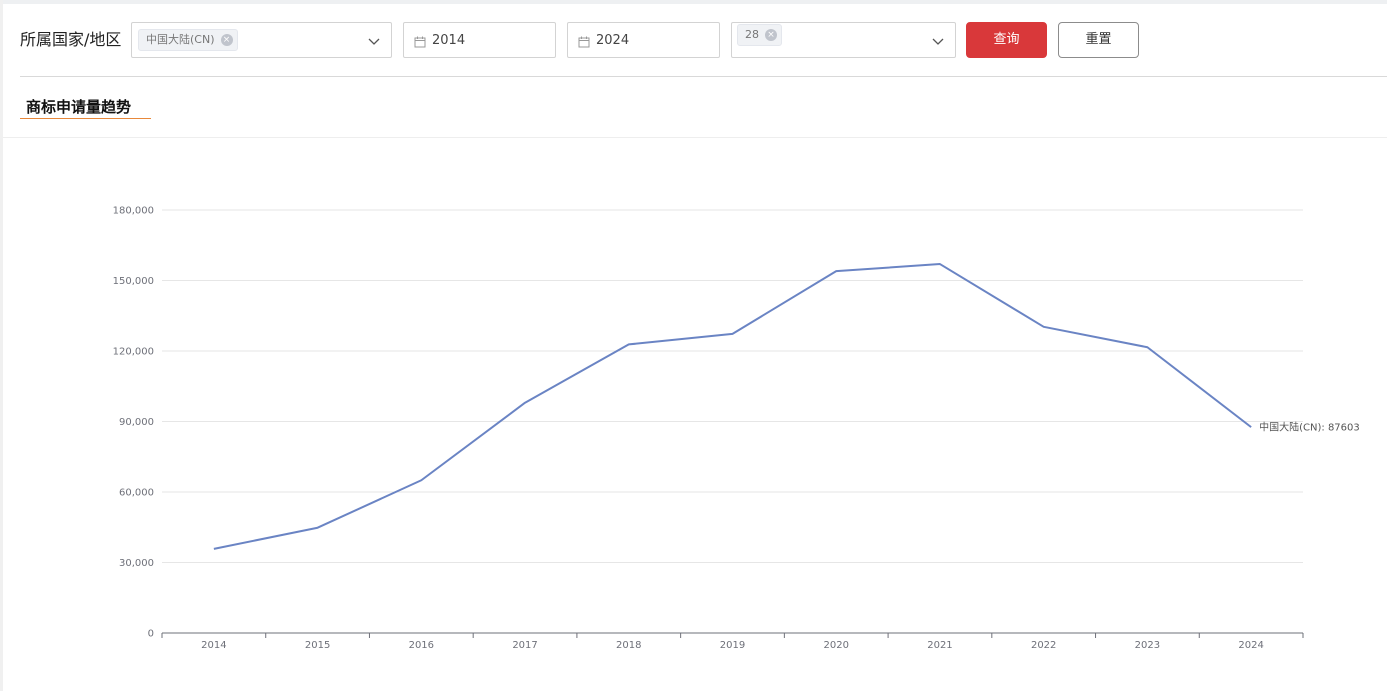 The height and width of the screenshot is (691, 1387). Describe the element at coordinates (151, 634) in the screenshot. I see `y-tick-label: 0` at that location.